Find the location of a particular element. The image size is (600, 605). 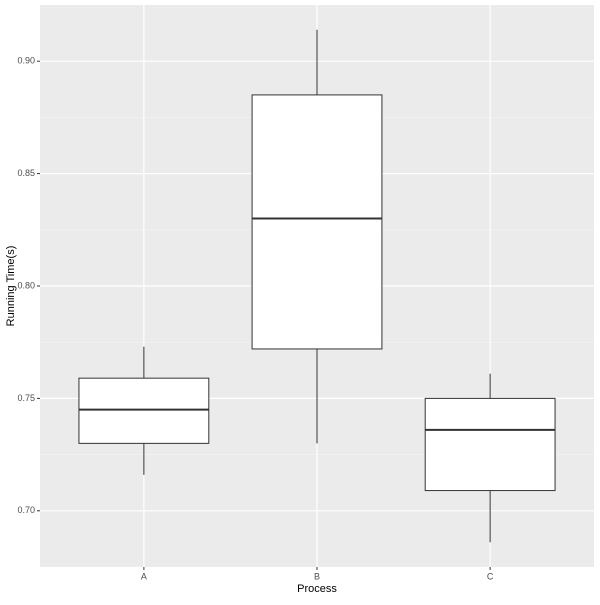

y-tick-label: 0.75 is located at coordinates (26, 398).